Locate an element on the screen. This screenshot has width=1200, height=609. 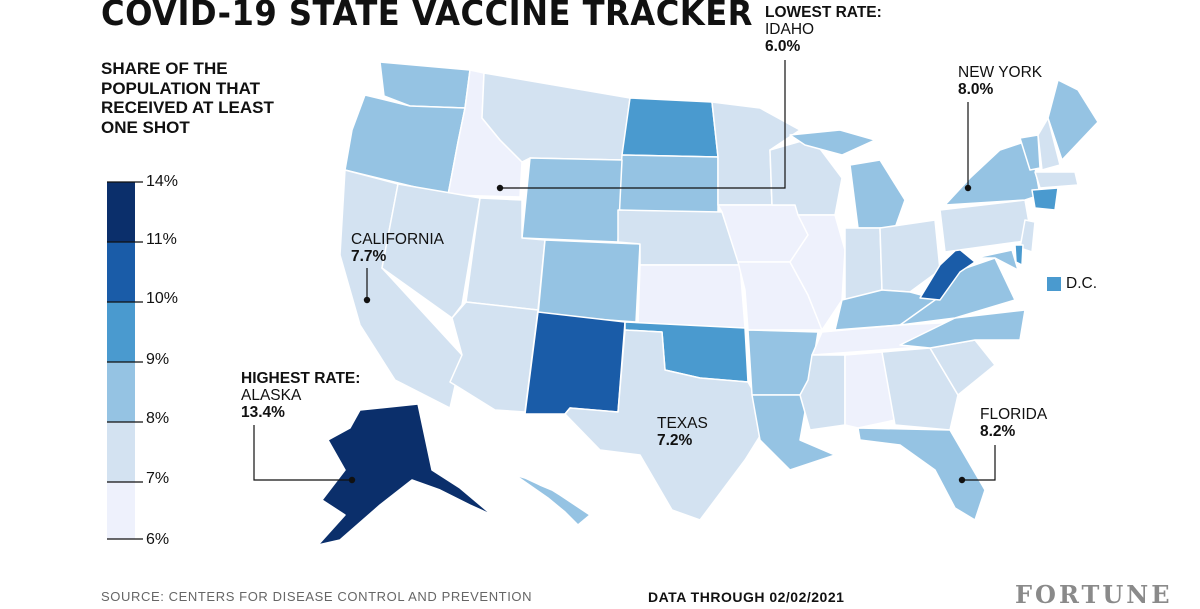
legend-label-7: 7% is located at coordinates (158, 478).